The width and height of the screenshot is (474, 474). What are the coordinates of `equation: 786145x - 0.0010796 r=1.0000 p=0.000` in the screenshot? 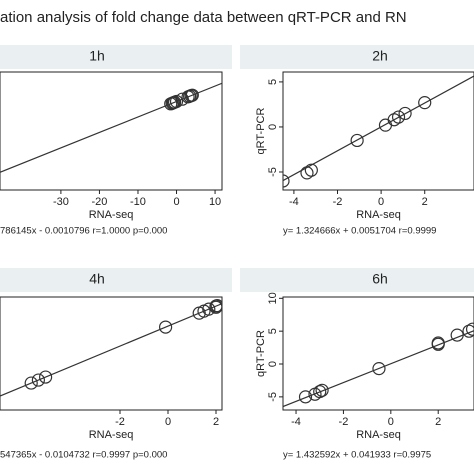 It's located at (83, 231).